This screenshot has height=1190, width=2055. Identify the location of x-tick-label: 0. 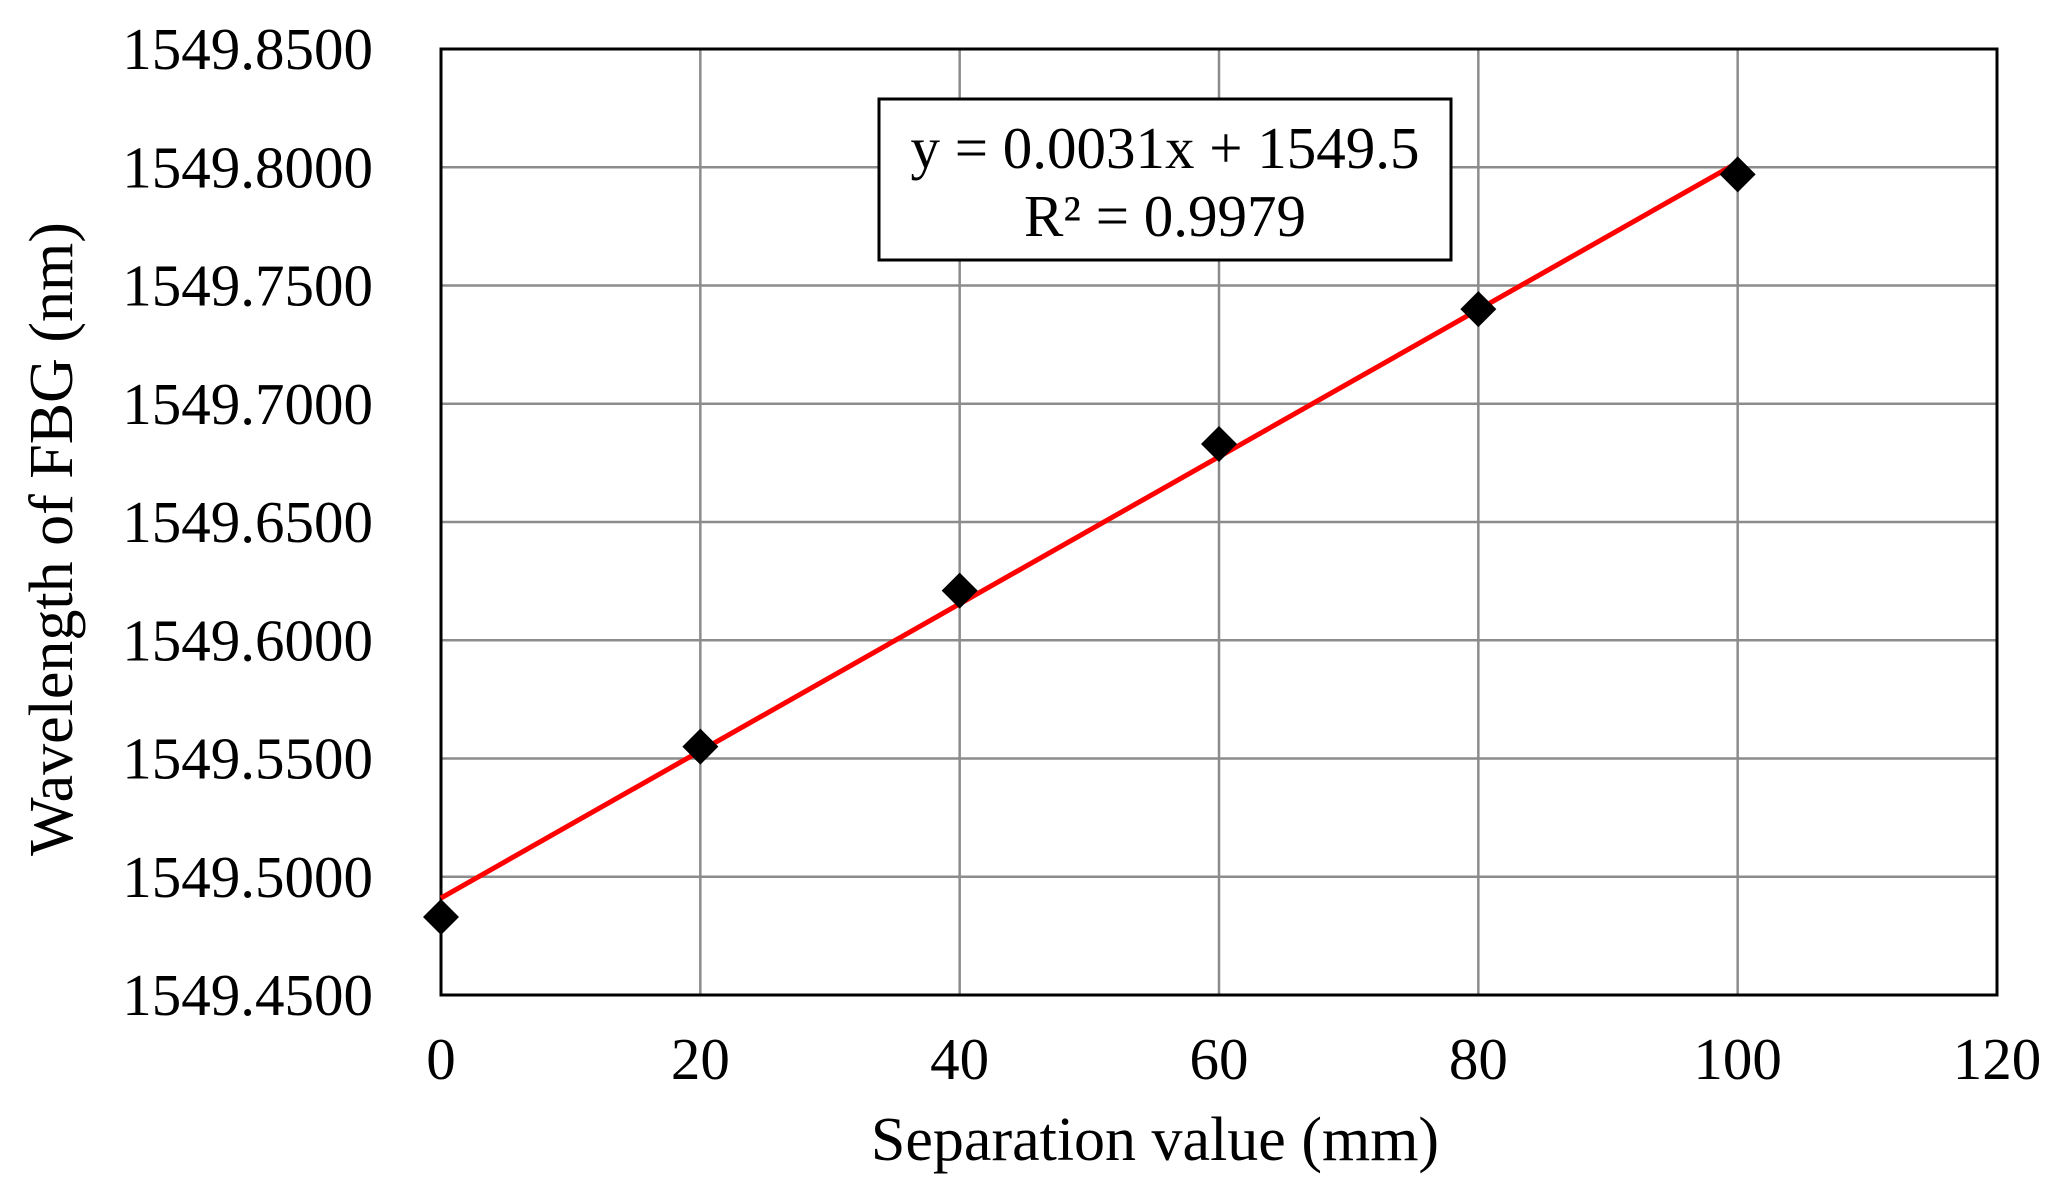
(441, 1059).